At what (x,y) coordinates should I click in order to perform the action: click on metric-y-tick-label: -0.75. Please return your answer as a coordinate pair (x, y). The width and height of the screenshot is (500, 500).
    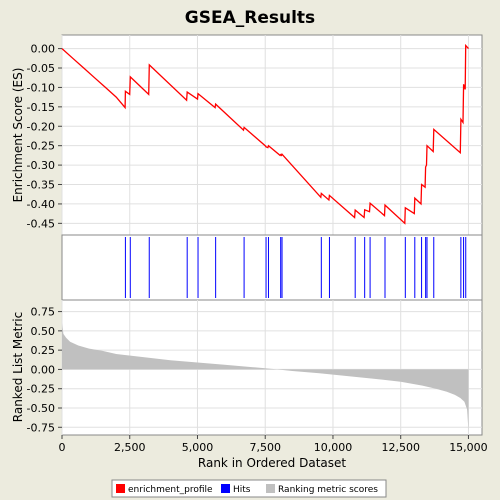
    Looking at the image, I should click on (41, 427).